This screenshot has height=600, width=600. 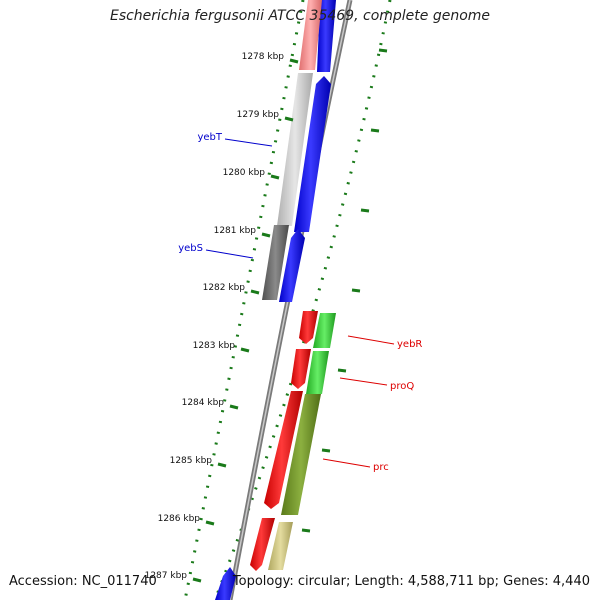 What do you see at coordinates (258, 115) in the screenshot?
I see `kbp-label: 1279 kbp` at bounding box center [258, 115].